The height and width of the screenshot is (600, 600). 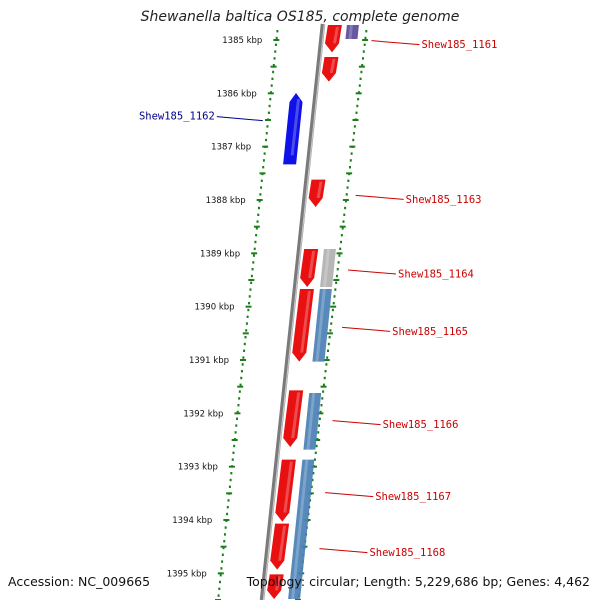 I want to click on gene-label: Shew185_1163, so click(x=444, y=200).